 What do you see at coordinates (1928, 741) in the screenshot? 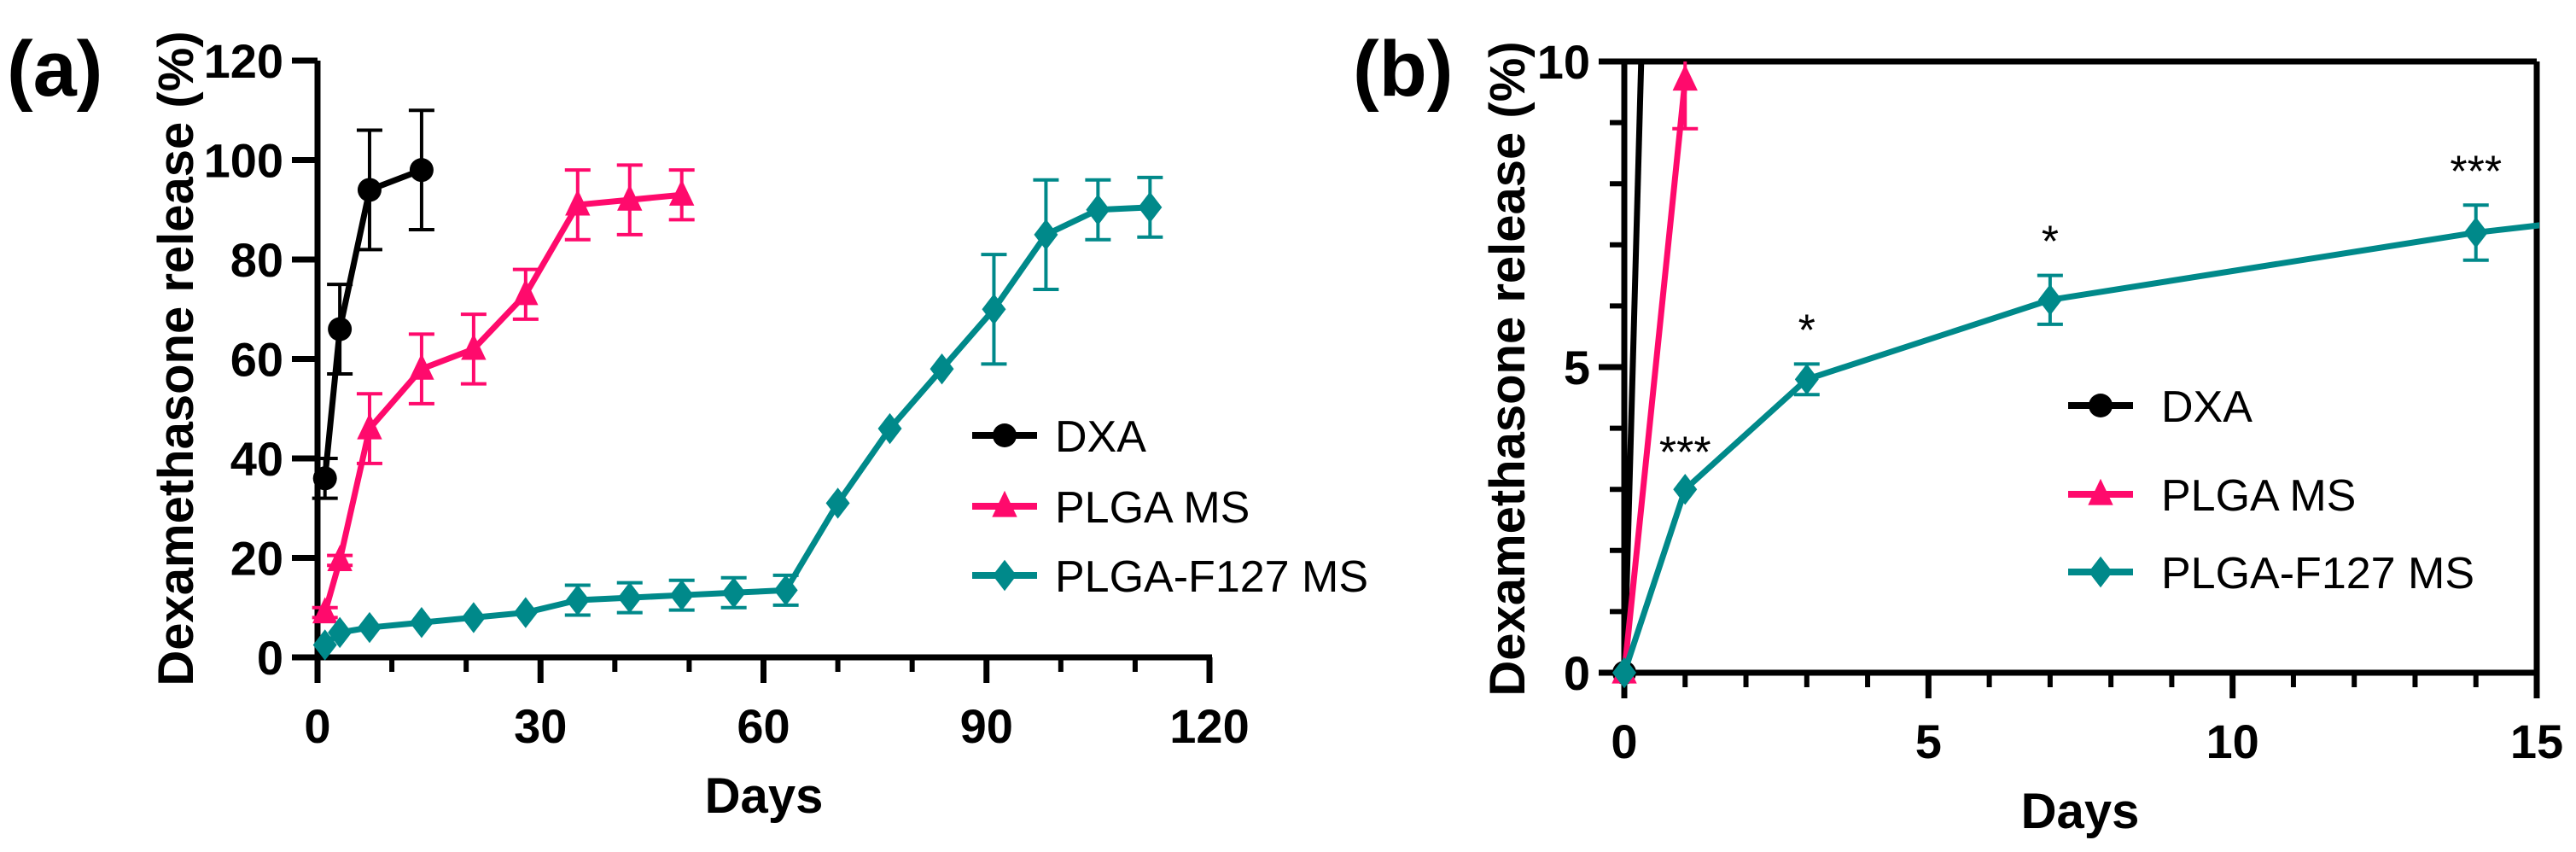
I see `x-tick-label: 5` at bounding box center [1928, 741].